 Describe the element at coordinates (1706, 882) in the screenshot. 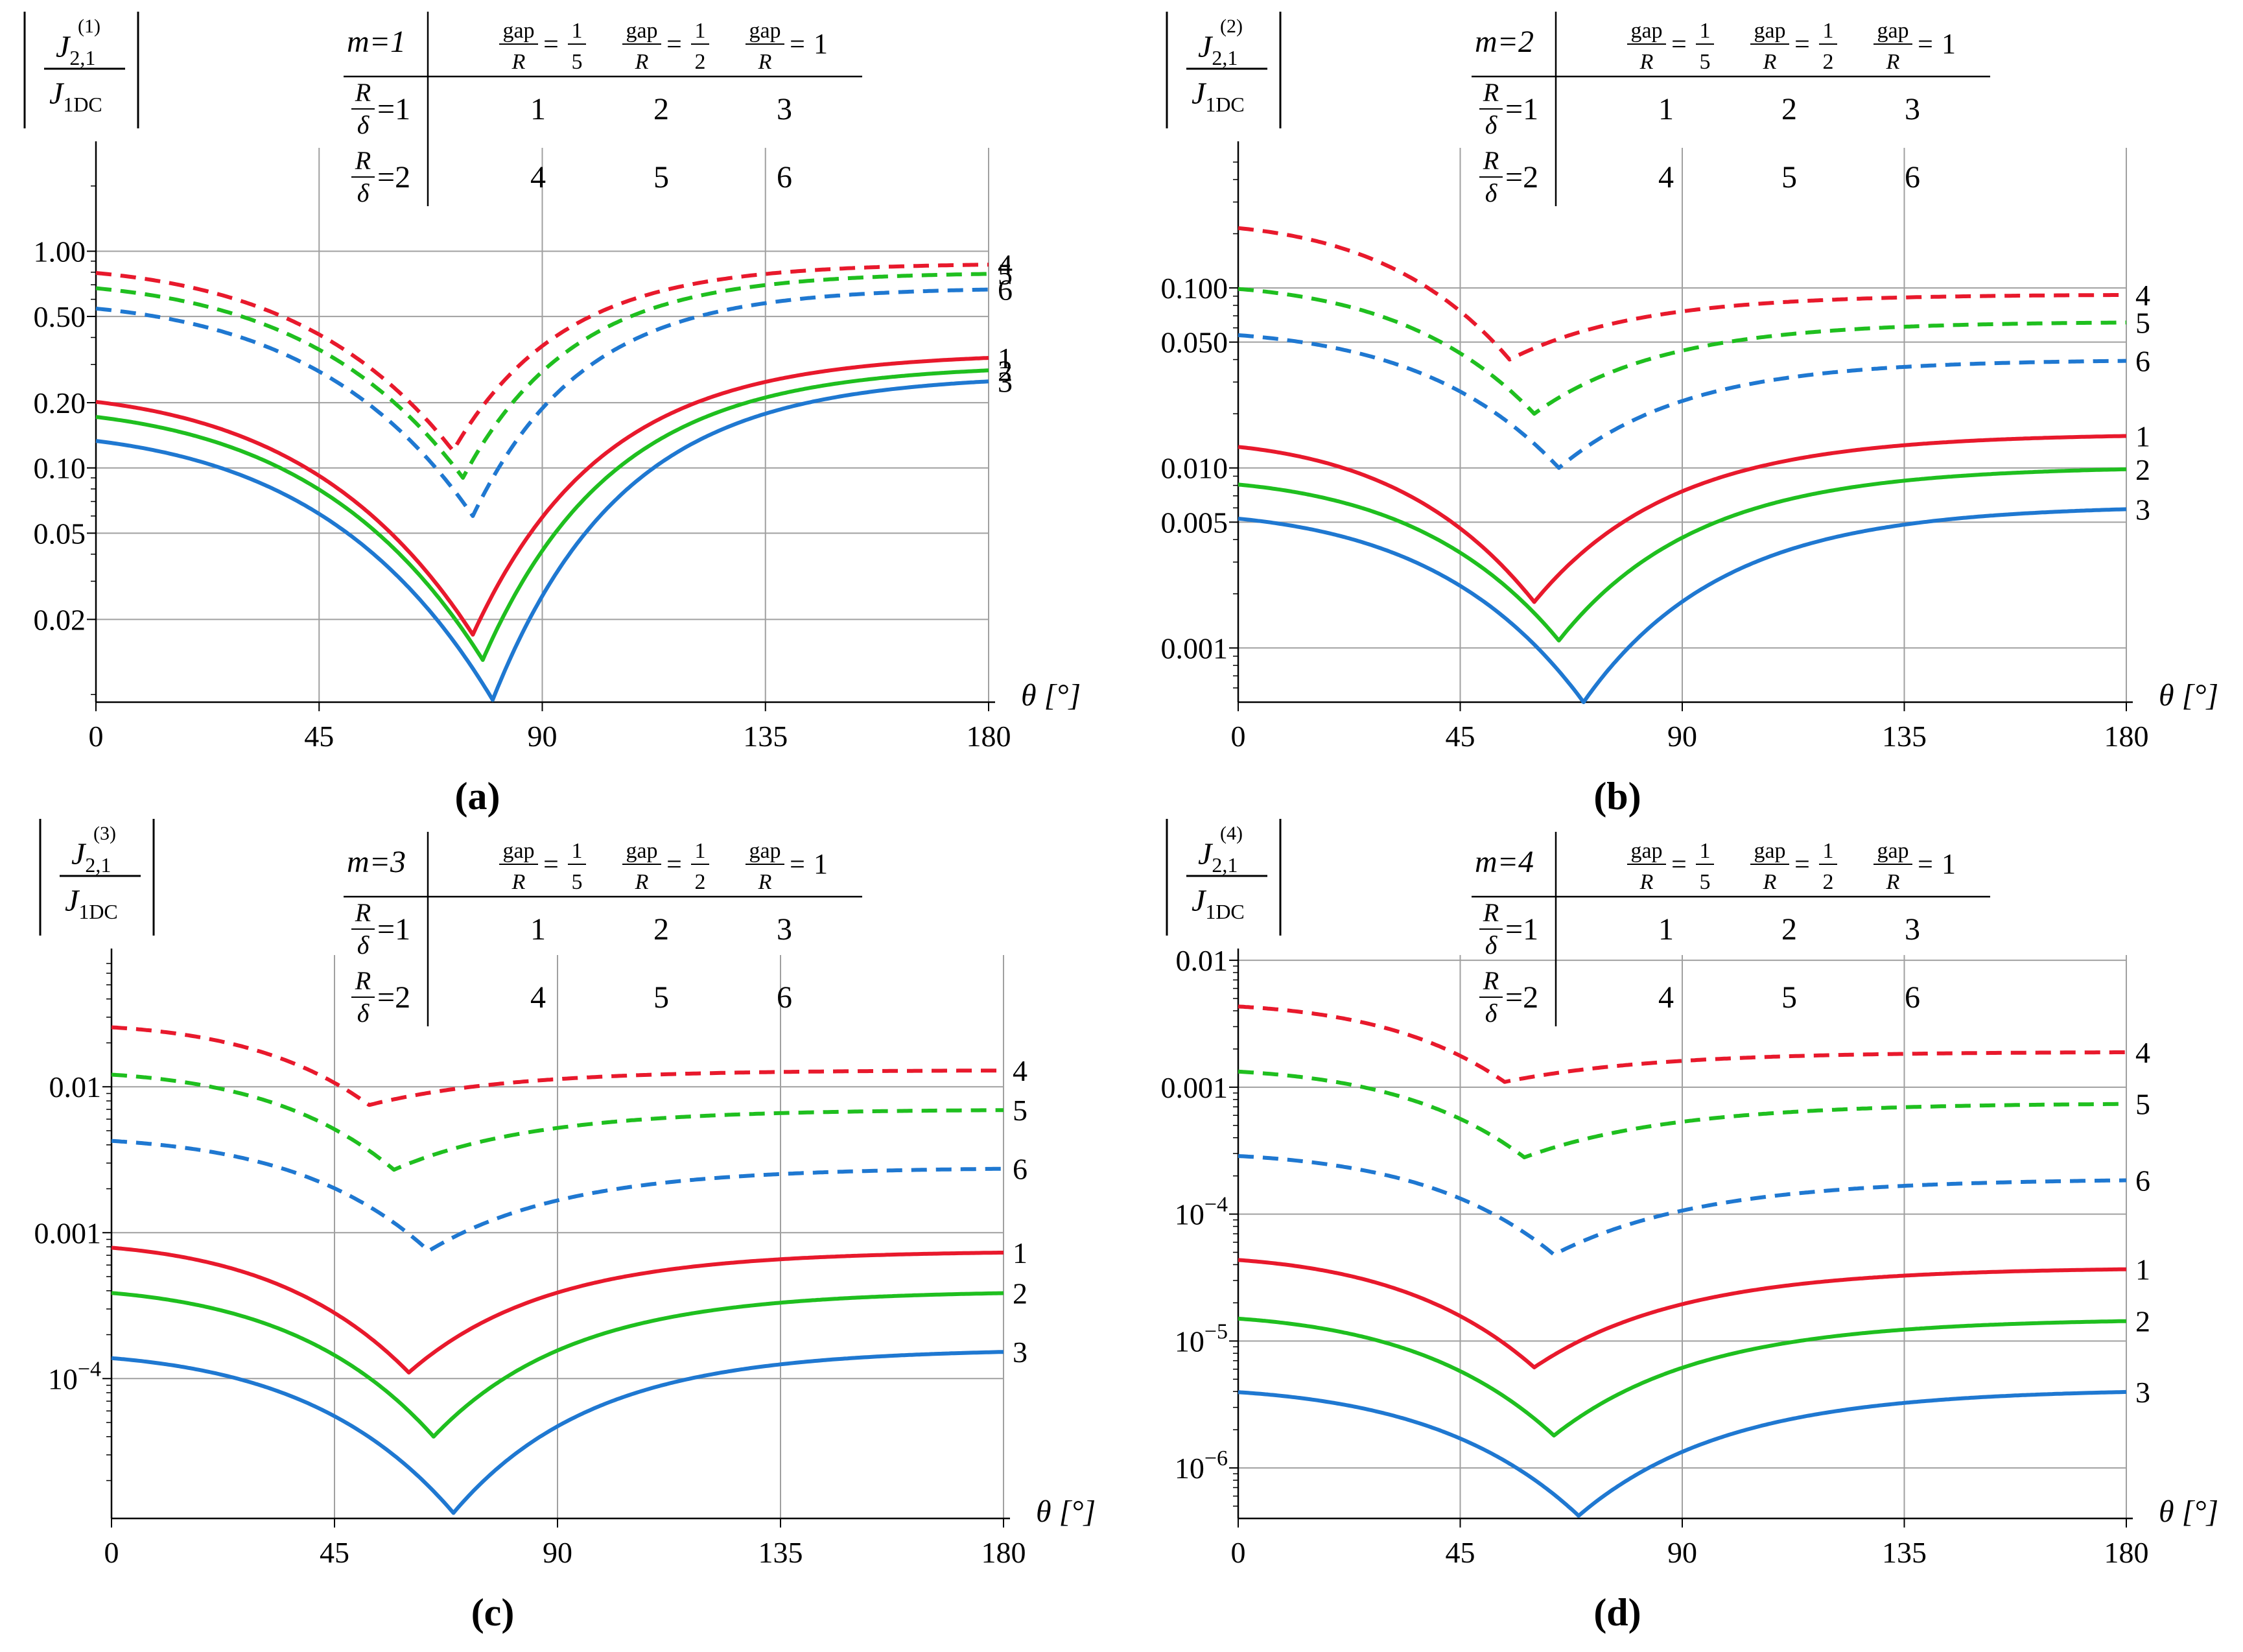

I see `header-den: 5` at that location.